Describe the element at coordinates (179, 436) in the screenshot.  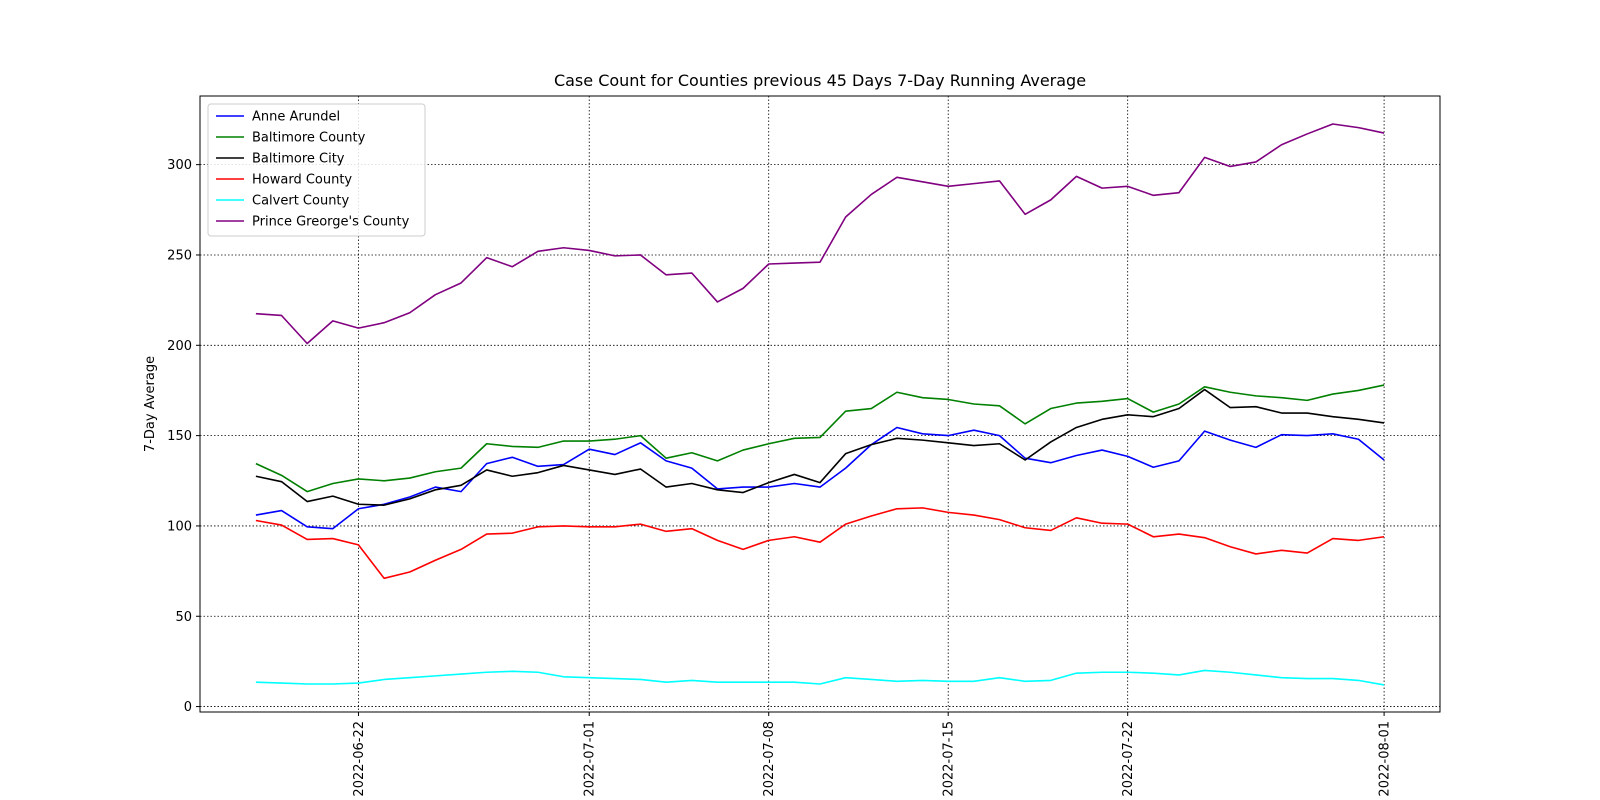
I see `y-tick-label: 150` at that location.